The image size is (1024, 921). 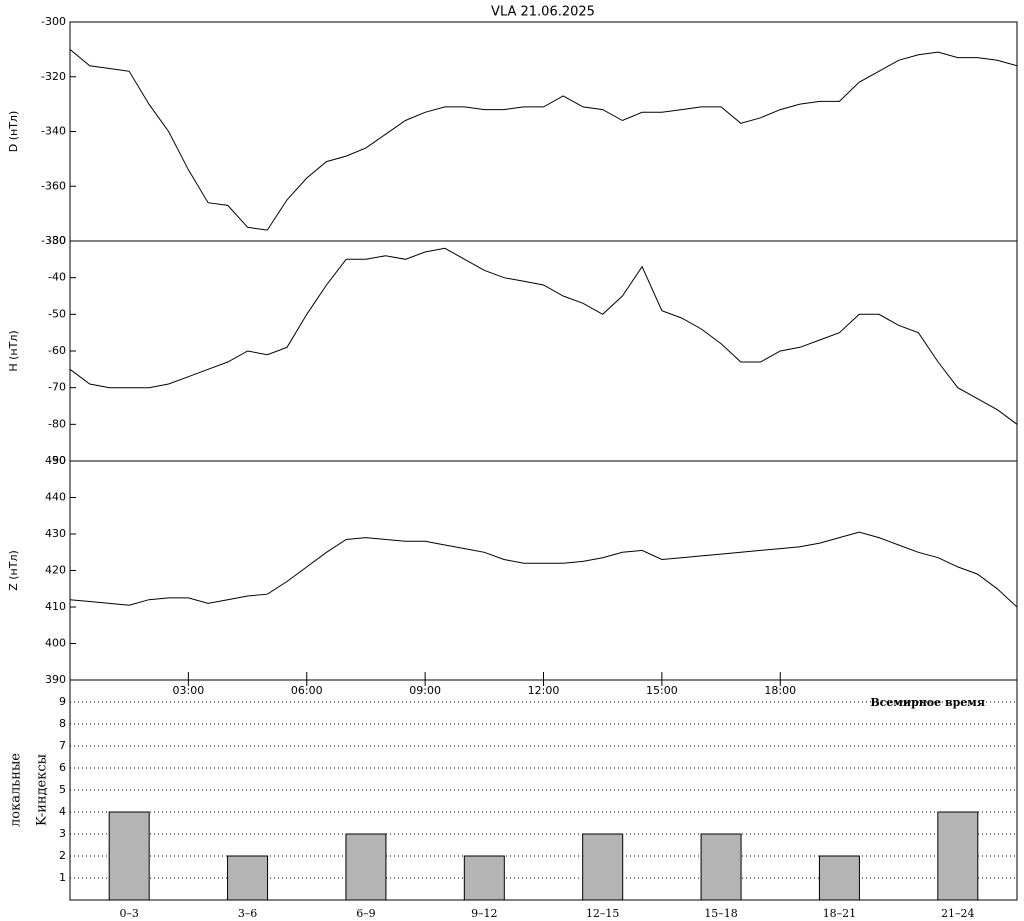 I want to click on y-tick-label: 410, so click(x=55, y=606).